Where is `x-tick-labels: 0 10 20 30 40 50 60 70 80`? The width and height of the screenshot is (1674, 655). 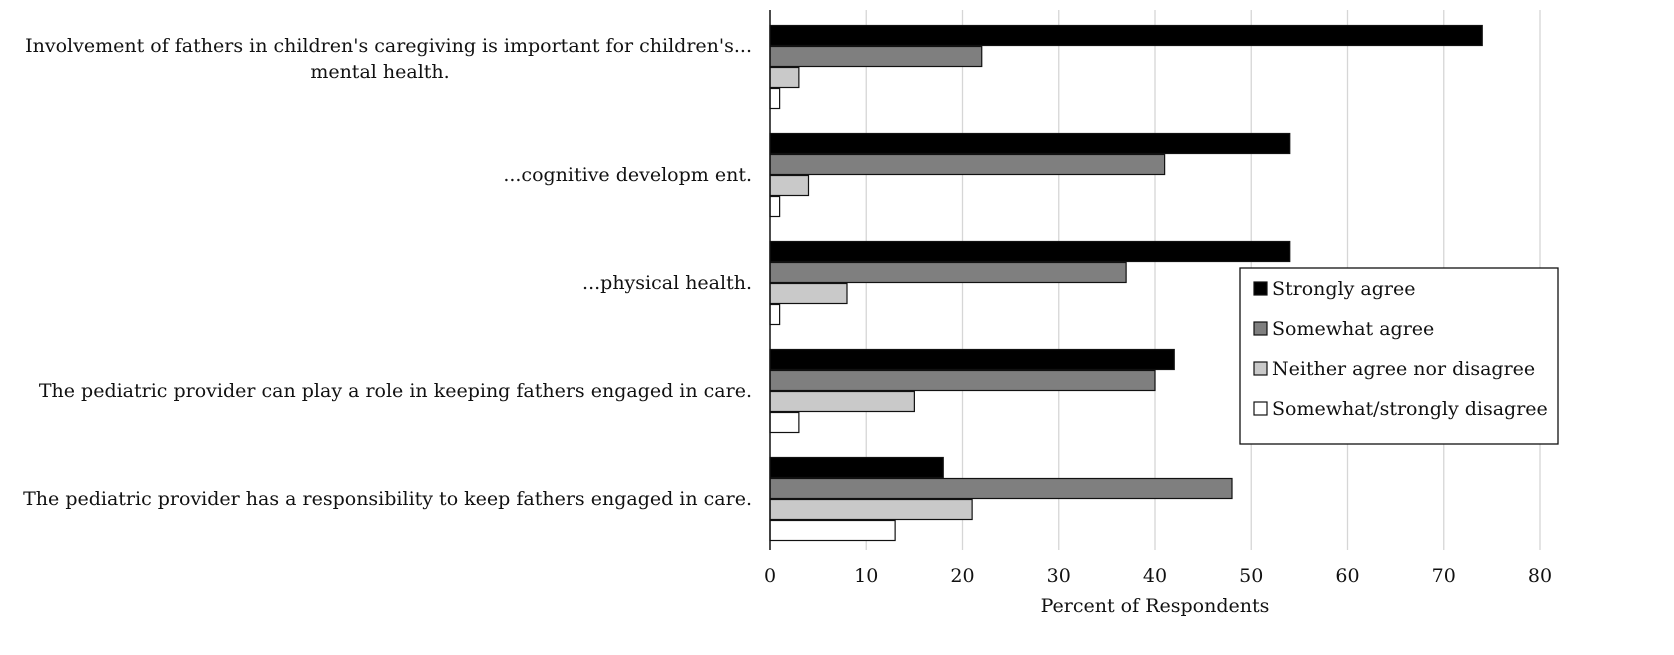 x-tick-labels: 0 10 20 30 40 50 60 70 80 is located at coordinates (1158, 576).